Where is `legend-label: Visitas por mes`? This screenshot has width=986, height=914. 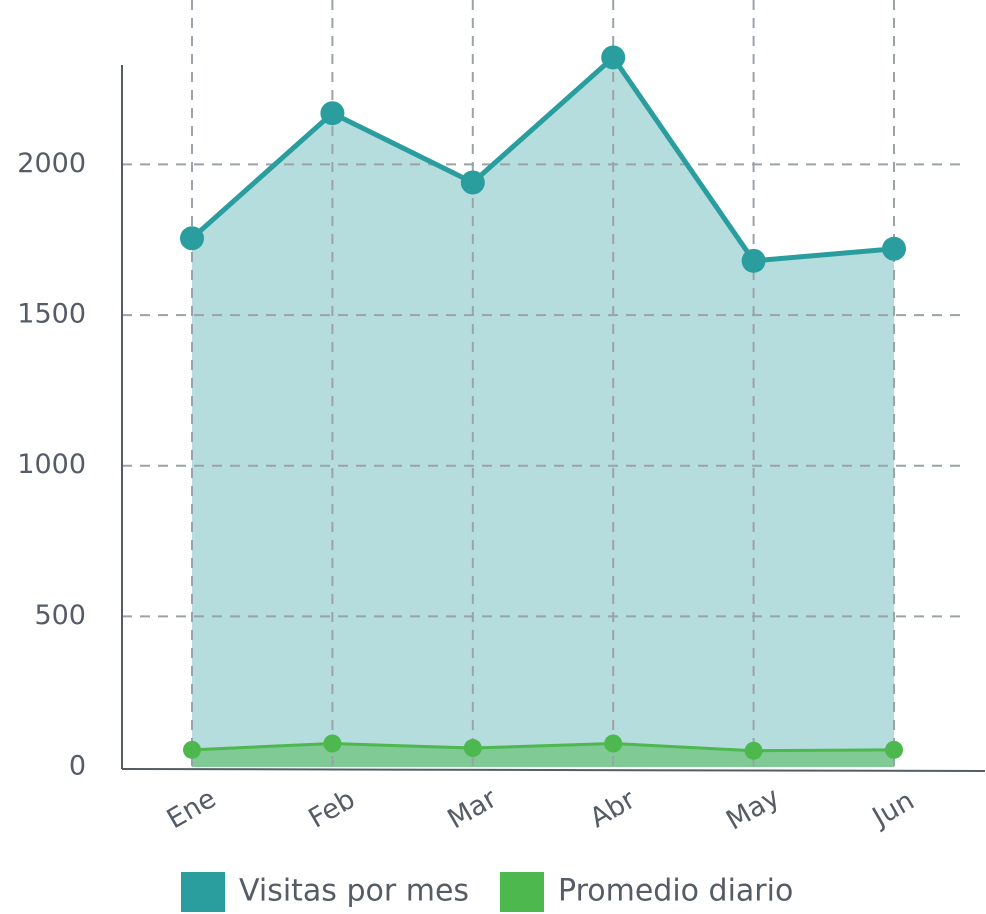
legend-label: Visitas por mes is located at coordinates (354, 891).